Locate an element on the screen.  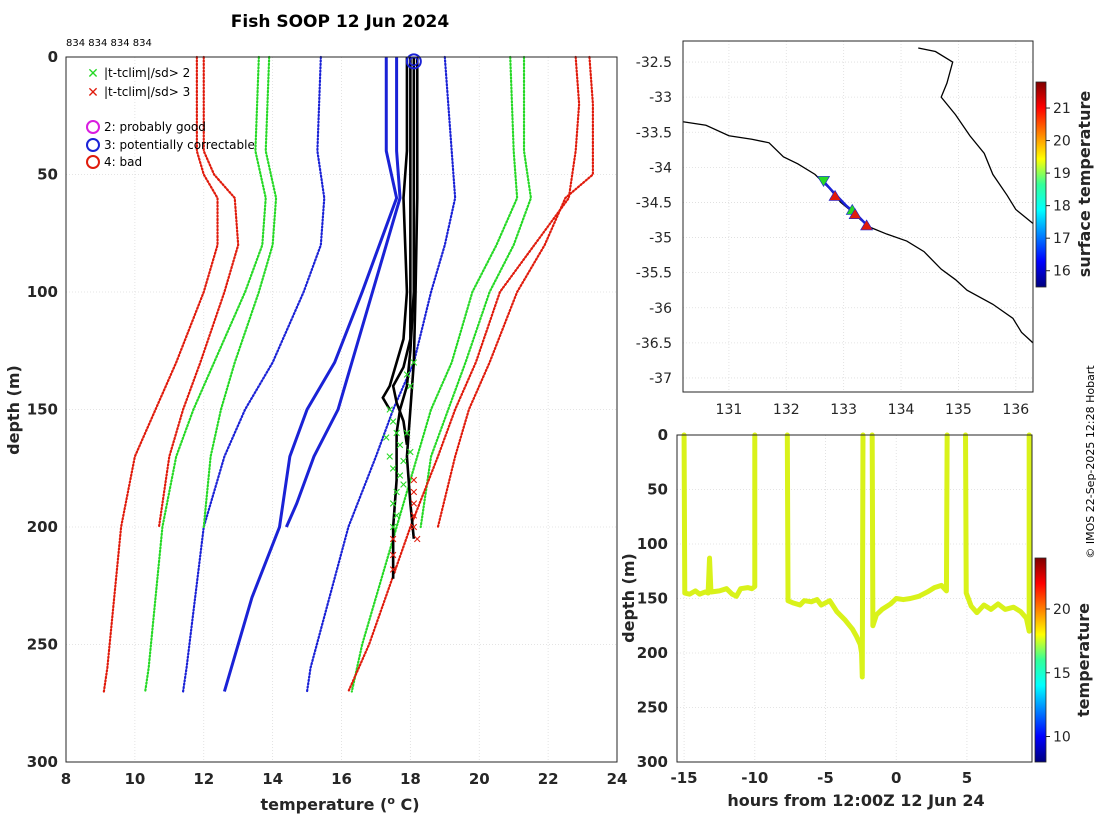
map-colorbar-tick-label: 19 is located at coordinates (1062, 174).